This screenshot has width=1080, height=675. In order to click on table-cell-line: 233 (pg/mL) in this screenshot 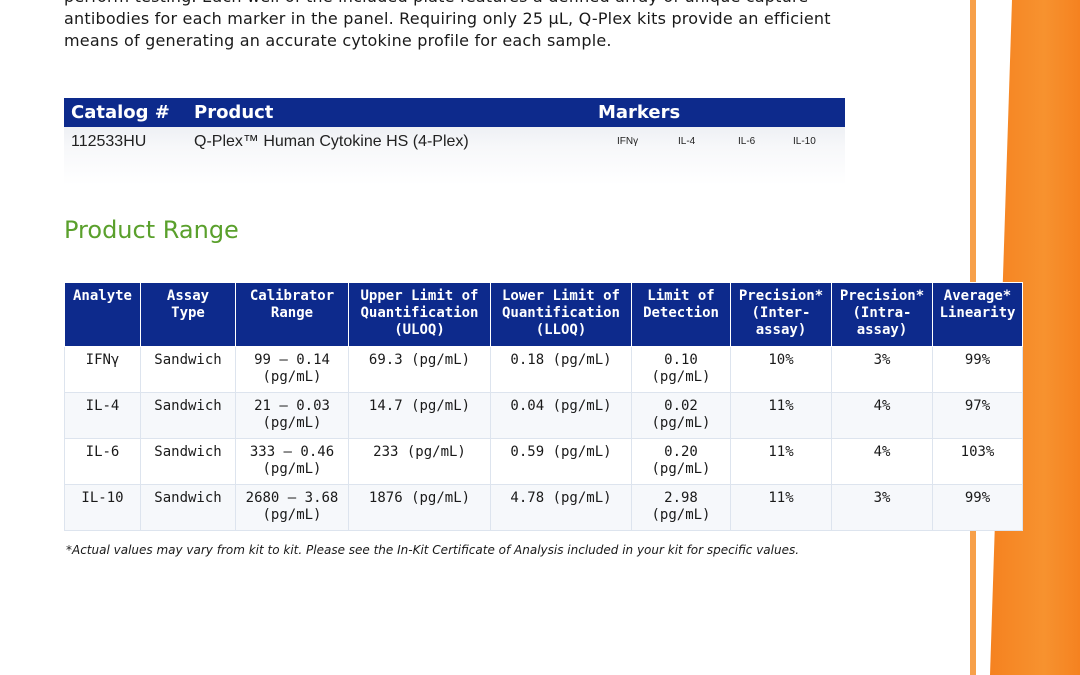, I will do `click(419, 452)`.